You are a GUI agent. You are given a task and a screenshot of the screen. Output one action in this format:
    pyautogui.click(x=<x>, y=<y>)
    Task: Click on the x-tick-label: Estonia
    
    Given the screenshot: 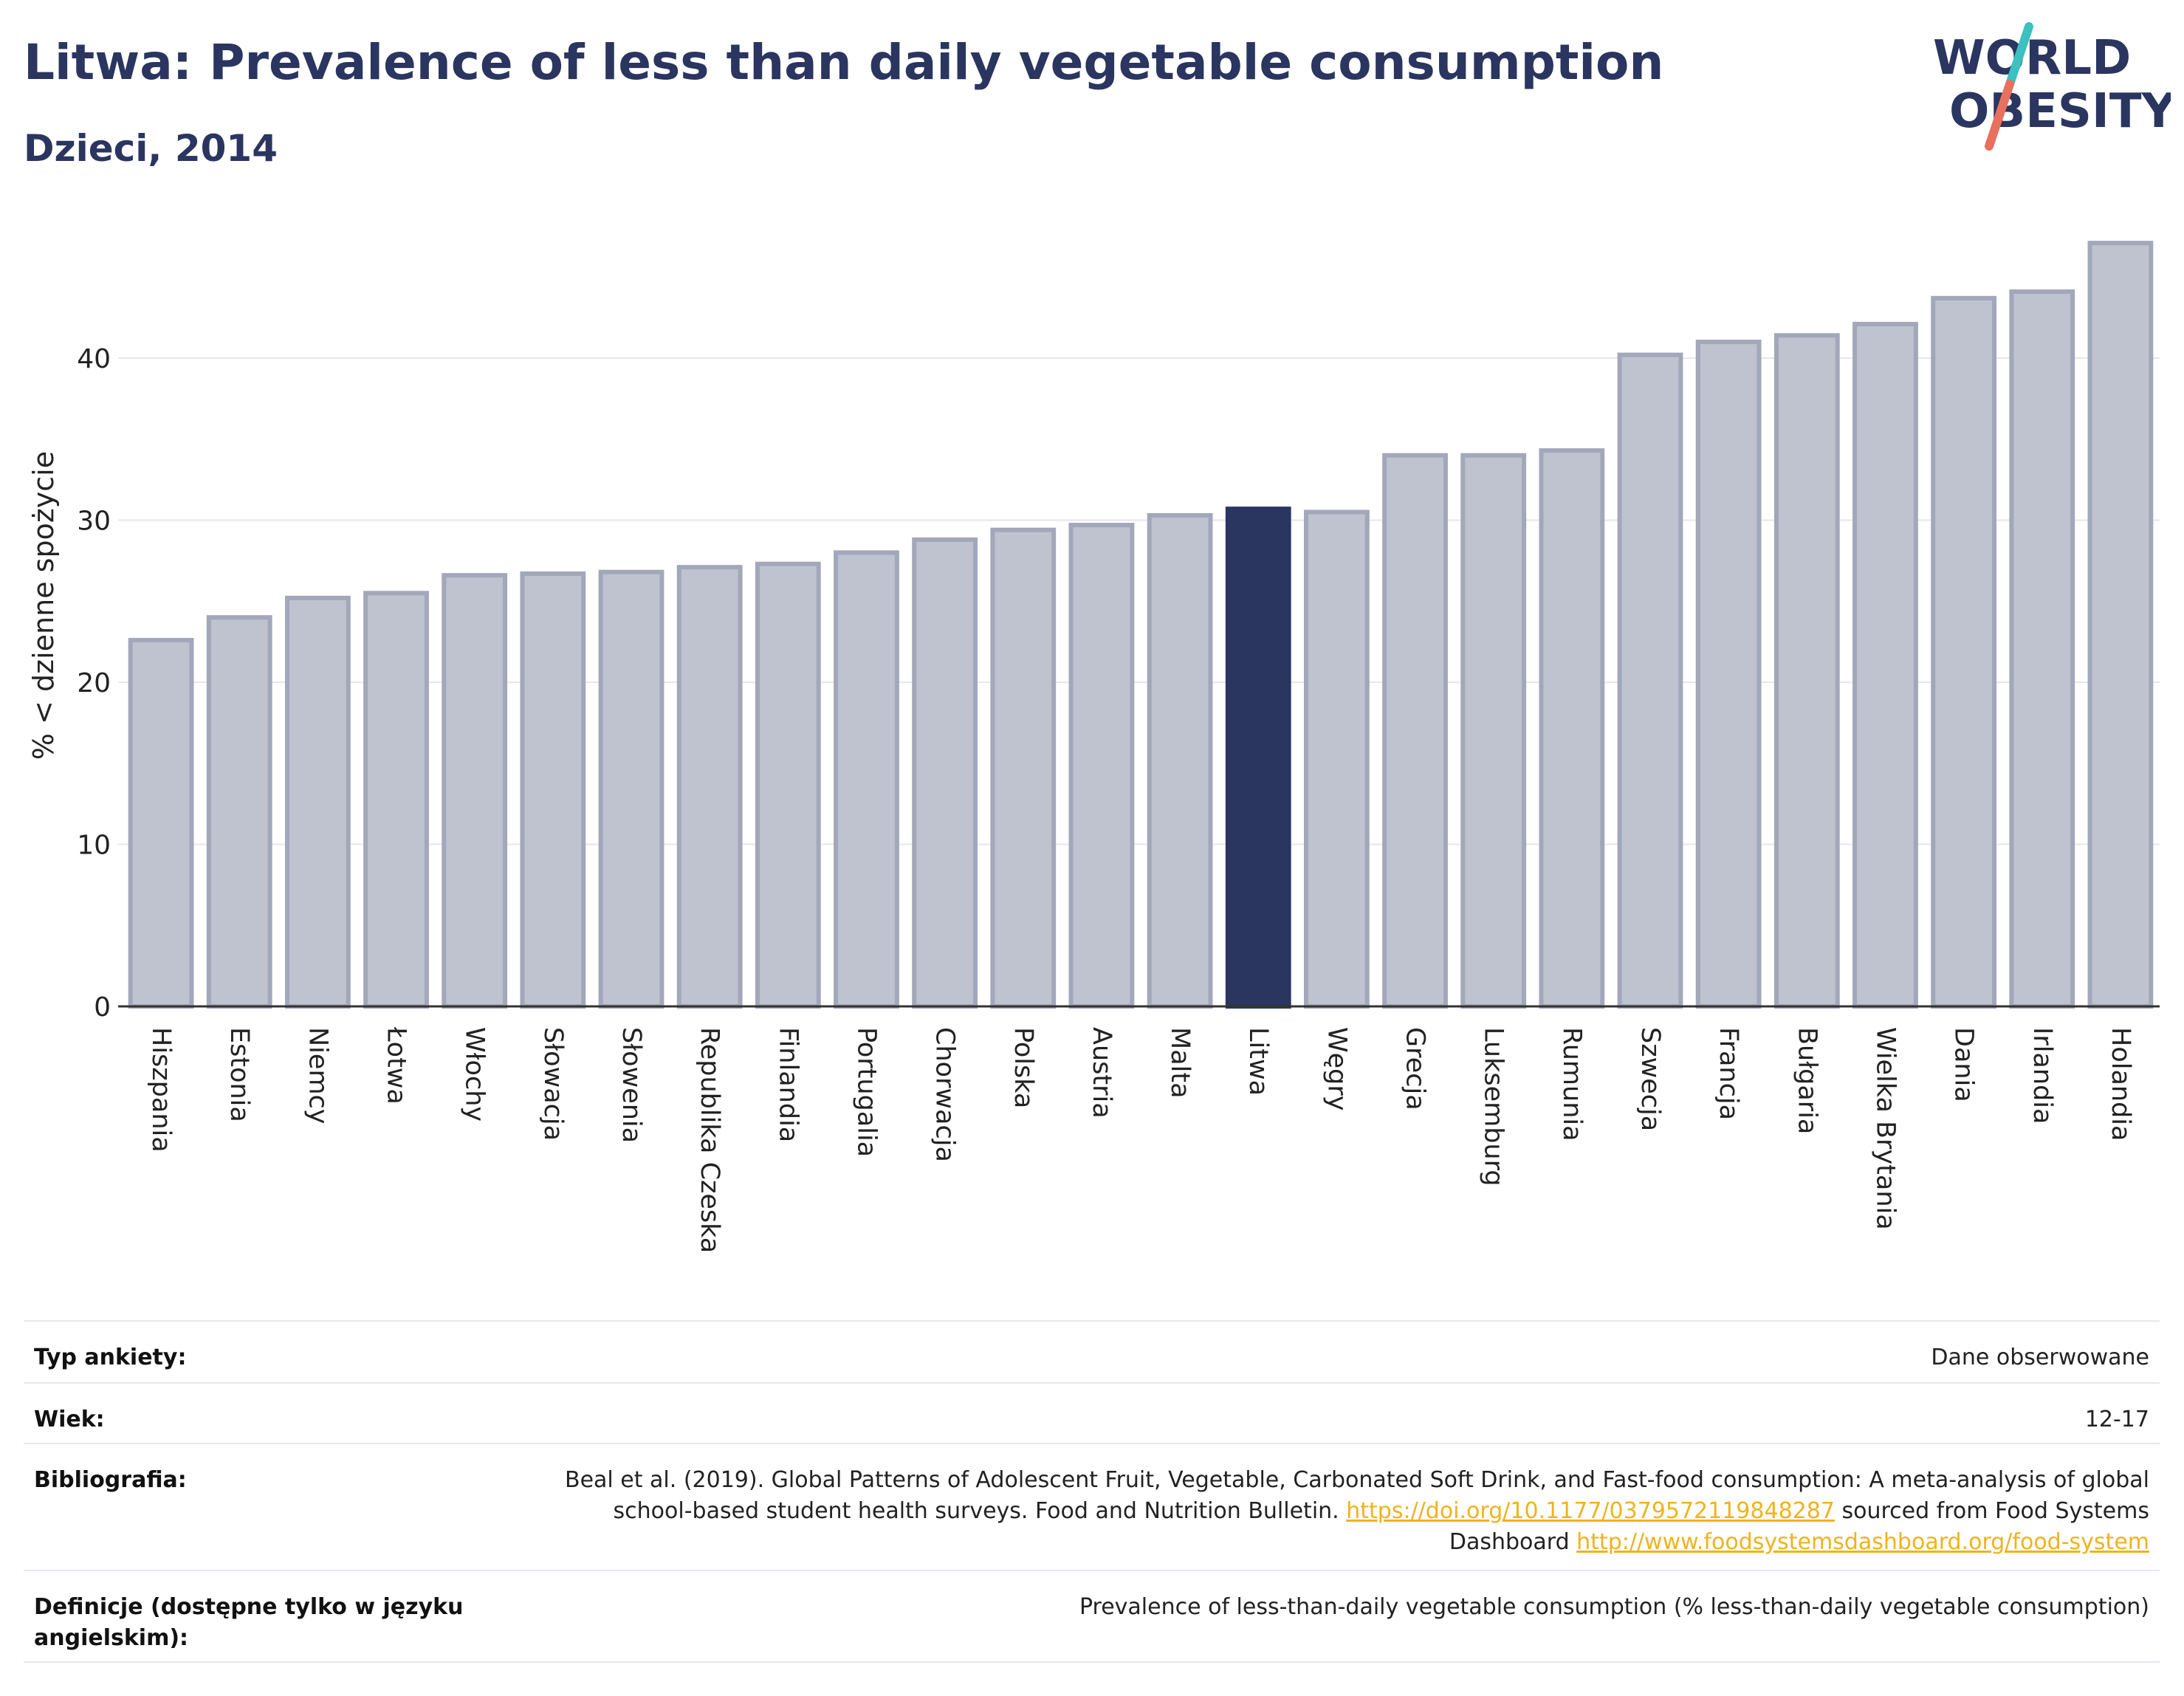 What is the action you would take?
    pyautogui.click(x=239, y=1074)
    